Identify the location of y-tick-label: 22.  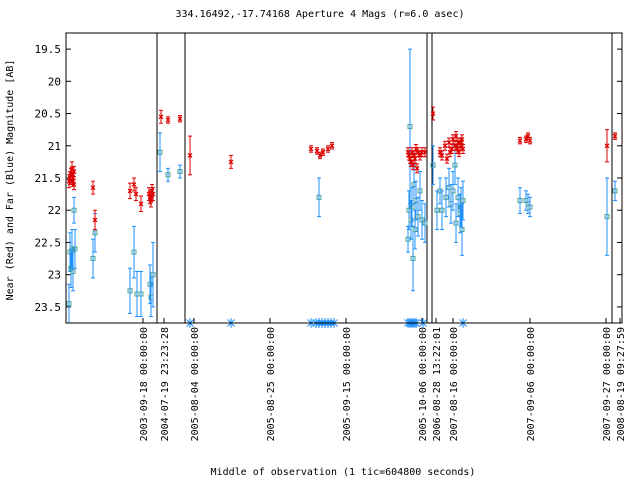
(54, 210).